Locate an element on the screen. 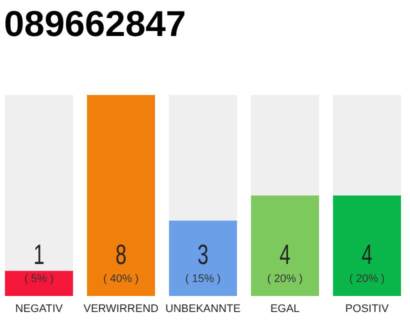  x-tick-label: POSITIV is located at coordinates (367, 309).